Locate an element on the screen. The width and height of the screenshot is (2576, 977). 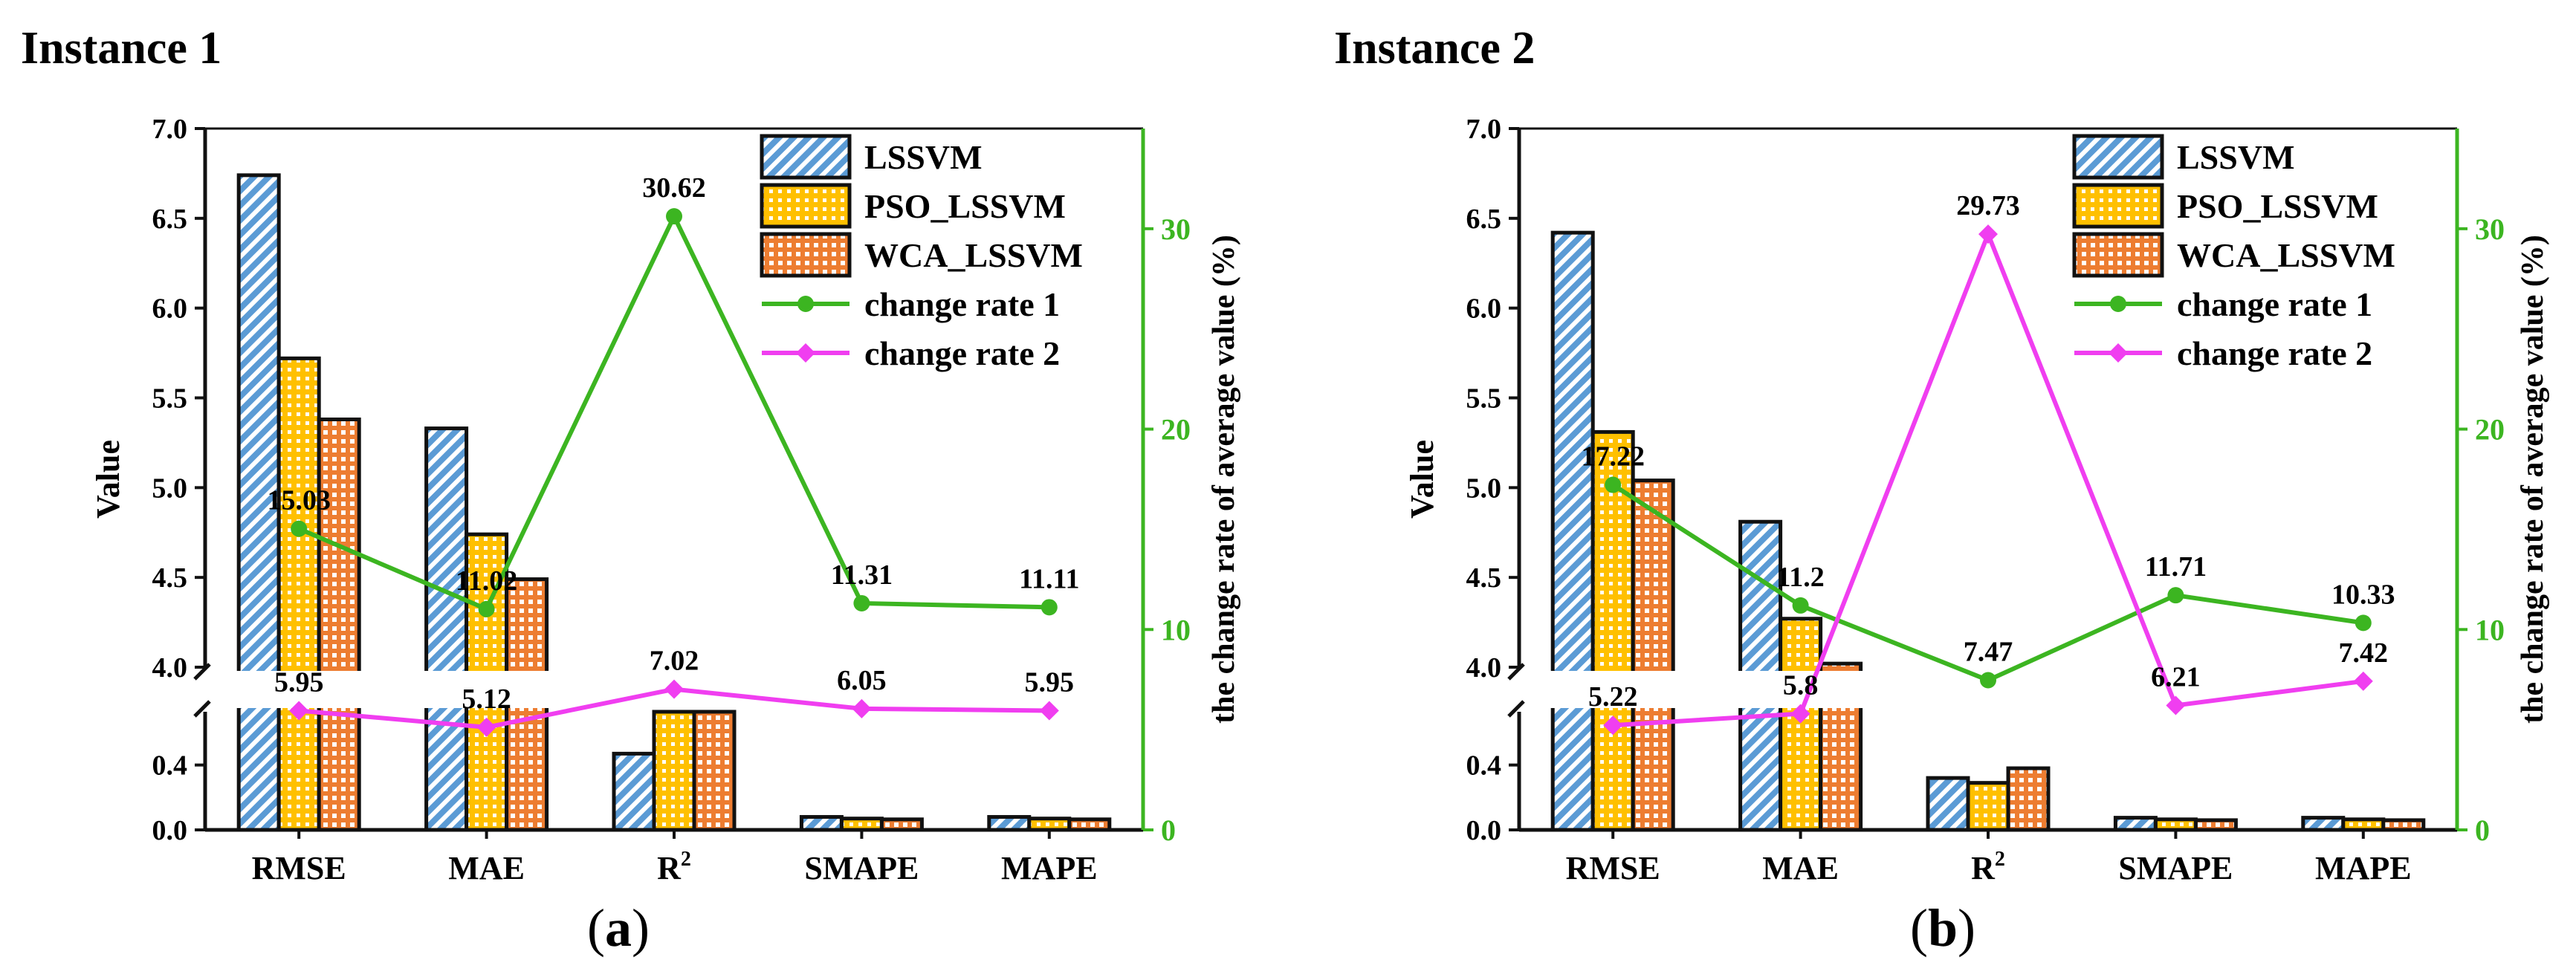
data-label-change-rate-1: 11.02 is located at coordinates (486, 581).